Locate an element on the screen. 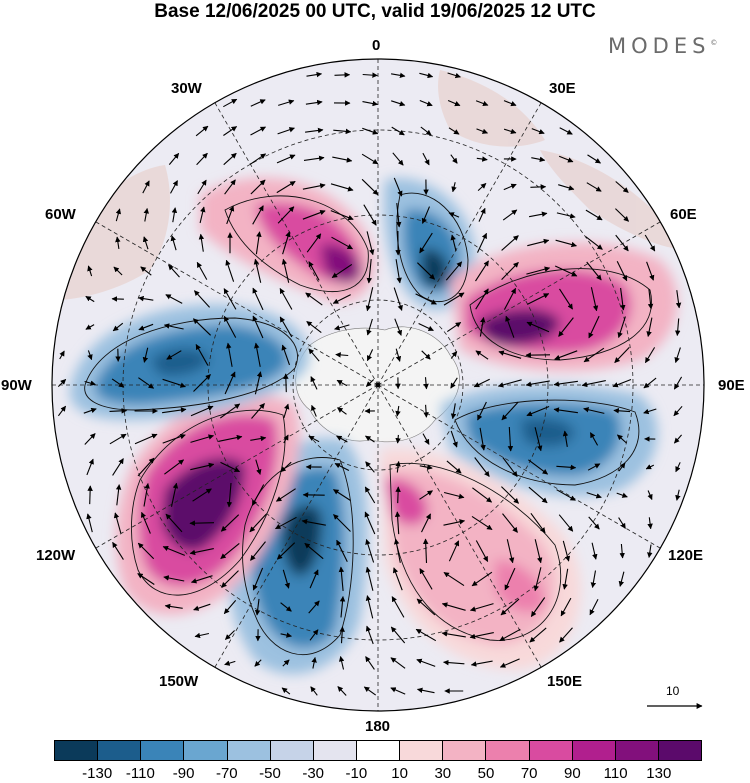 This screenshot has width=750, height=783. lon-label-150e: 150E is located at coordinates (565, 681).